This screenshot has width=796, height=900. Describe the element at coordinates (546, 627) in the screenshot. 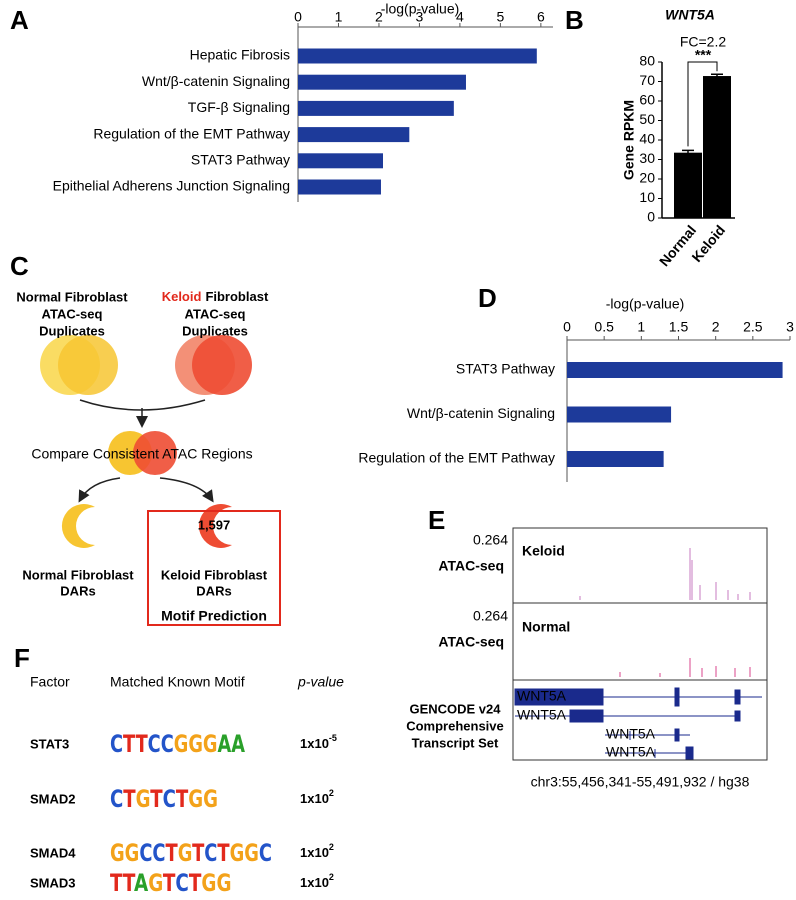

I see `track-name: Normal` at that location.